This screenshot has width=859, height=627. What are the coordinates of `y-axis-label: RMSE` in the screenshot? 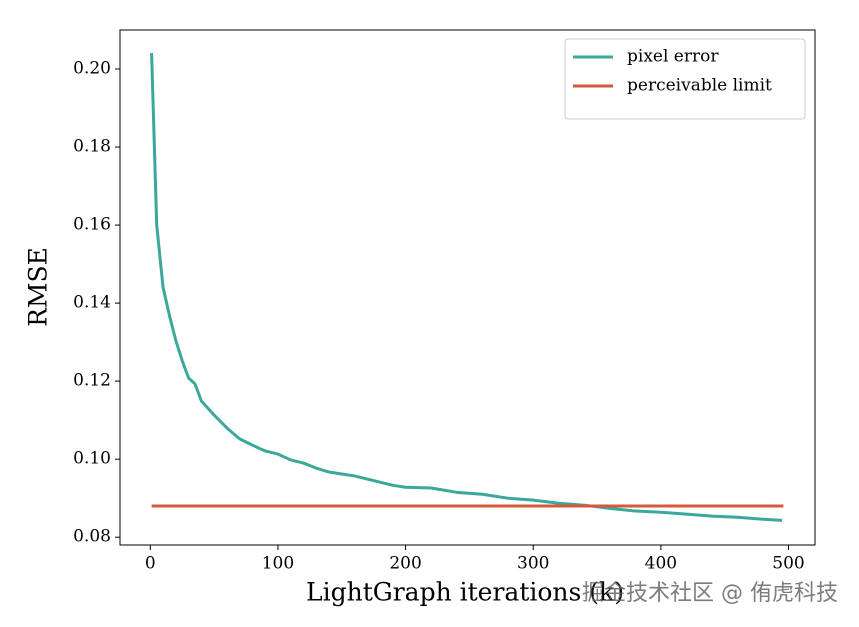 It's located at (38, 287).